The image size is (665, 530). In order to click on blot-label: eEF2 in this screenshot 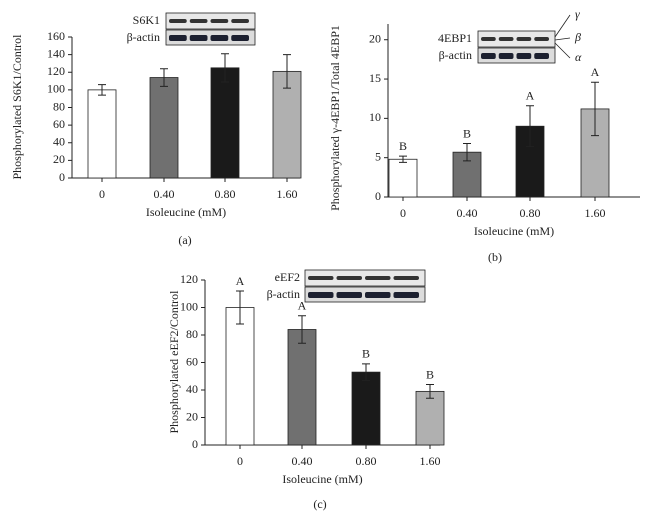, I will do `click(287, 277)`.